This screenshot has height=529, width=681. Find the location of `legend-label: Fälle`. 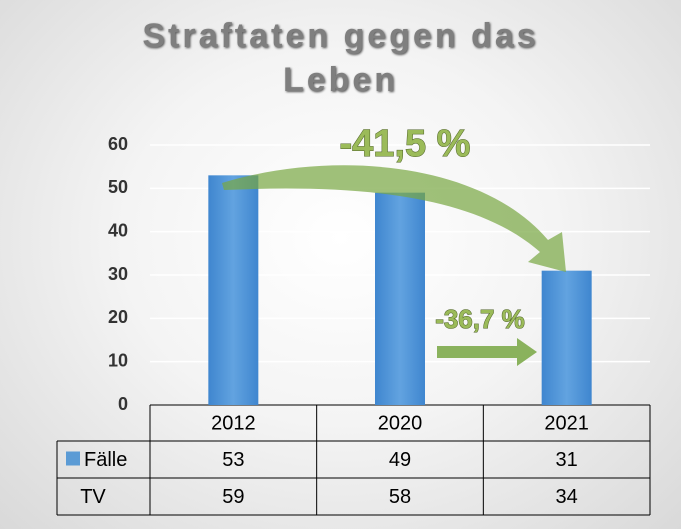

legend-label: Fälle is located at coordinates (105, 460).